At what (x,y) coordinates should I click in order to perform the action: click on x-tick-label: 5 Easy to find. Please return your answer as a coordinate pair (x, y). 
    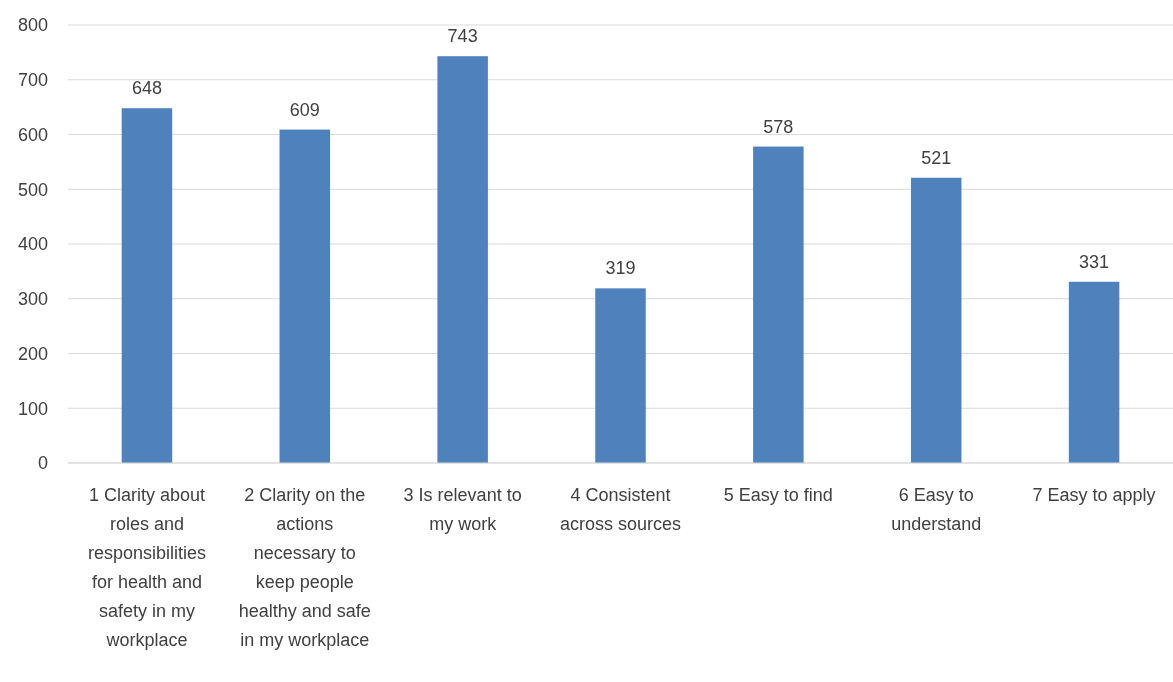
    Looking at the image, I should click on (778, 495).